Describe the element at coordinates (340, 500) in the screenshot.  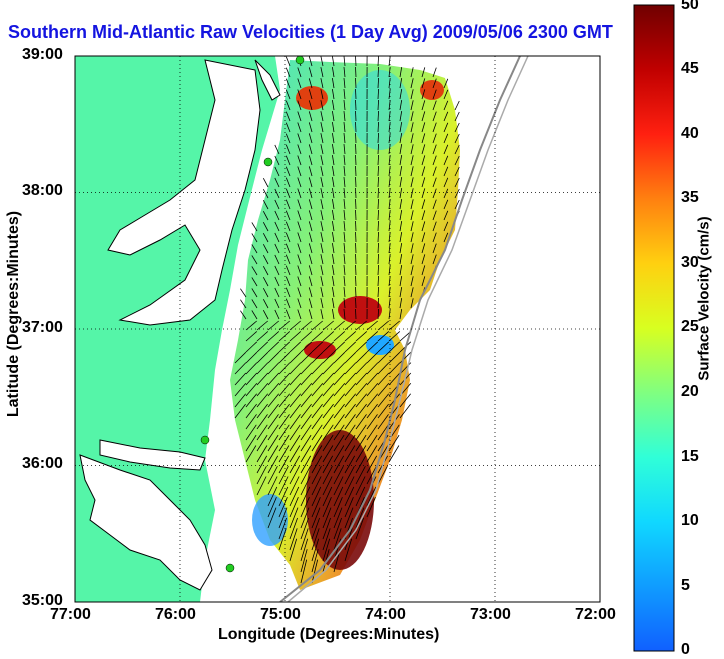
I see `hotspot-south` at that location.